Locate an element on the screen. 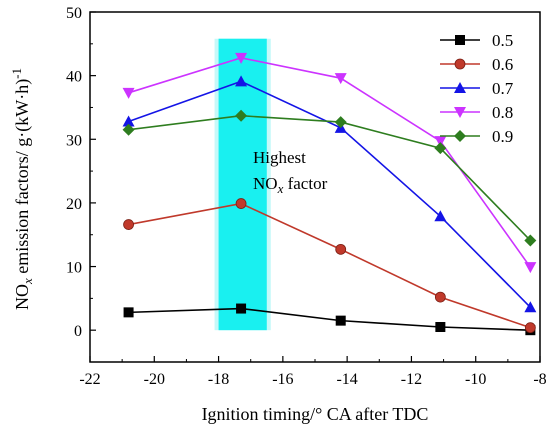 The width and height of the screenshot is (550, 429). x-tick-label: -20 is located at coordinates (154, 379).